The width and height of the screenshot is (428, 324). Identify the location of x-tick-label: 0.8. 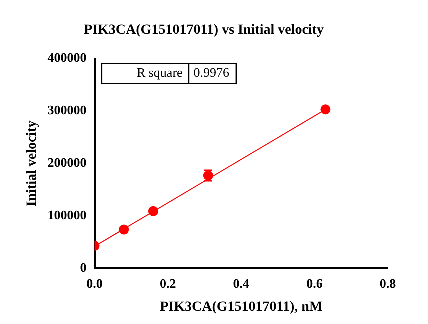
(388, 283).